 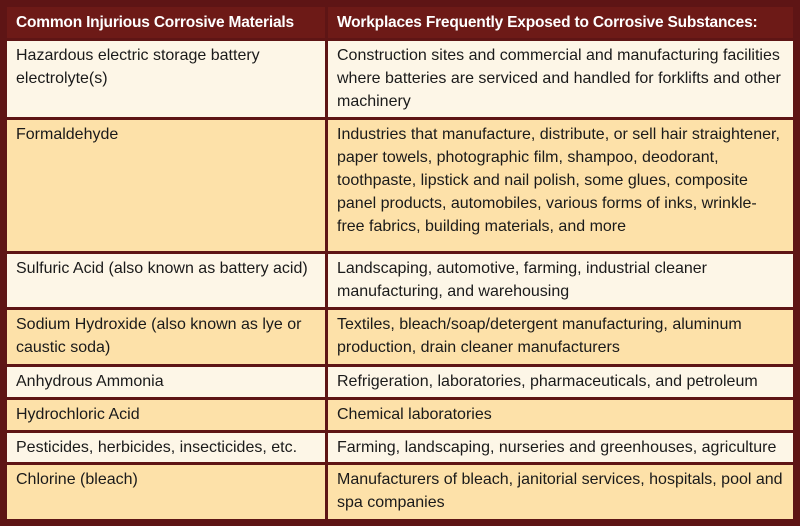 I want to click on material-cell: Chlorine (bleach), so click(x=166, y=492).